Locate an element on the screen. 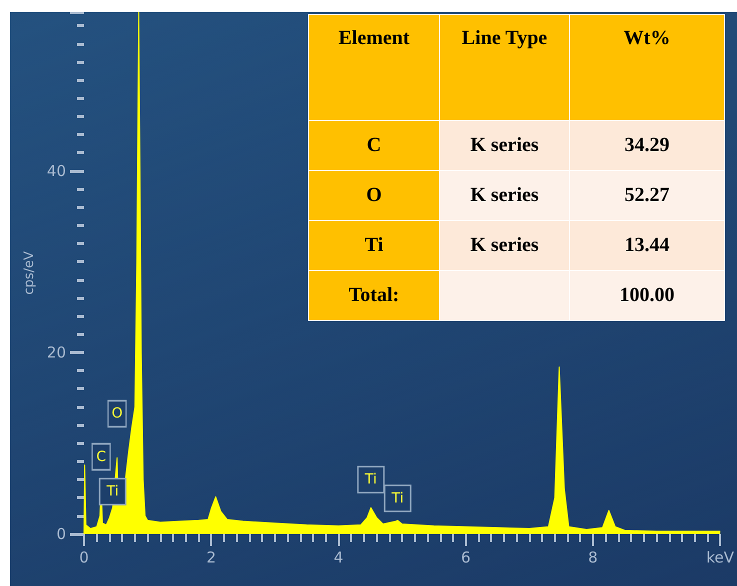 Image resolution: width=737 pixels, height=586 pixels. category-label: Ti is located at coordinates (374, 245).